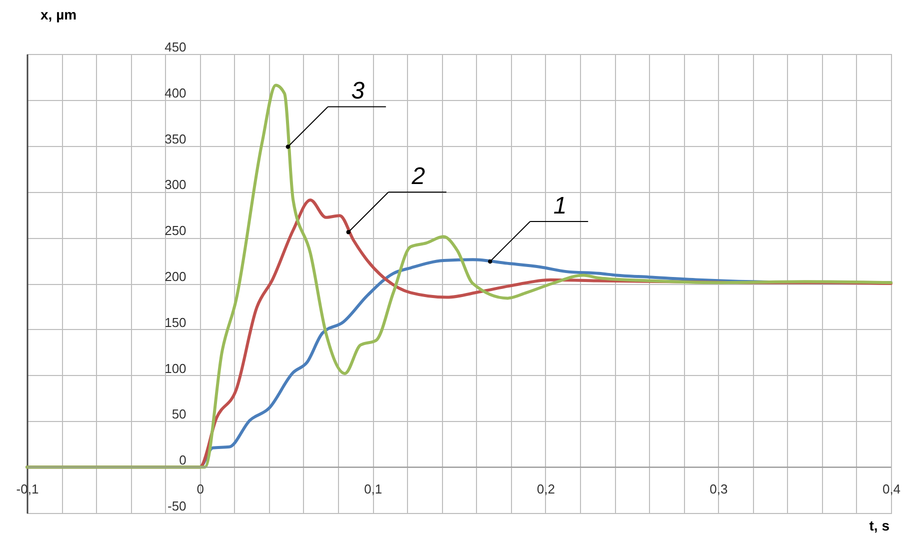 The width and height of the screenshot is (907, 545). What do you see at coordinates (179, 414) in the screenshot?
I see `y-tick-label: 50` at bounding box center [179, 414].